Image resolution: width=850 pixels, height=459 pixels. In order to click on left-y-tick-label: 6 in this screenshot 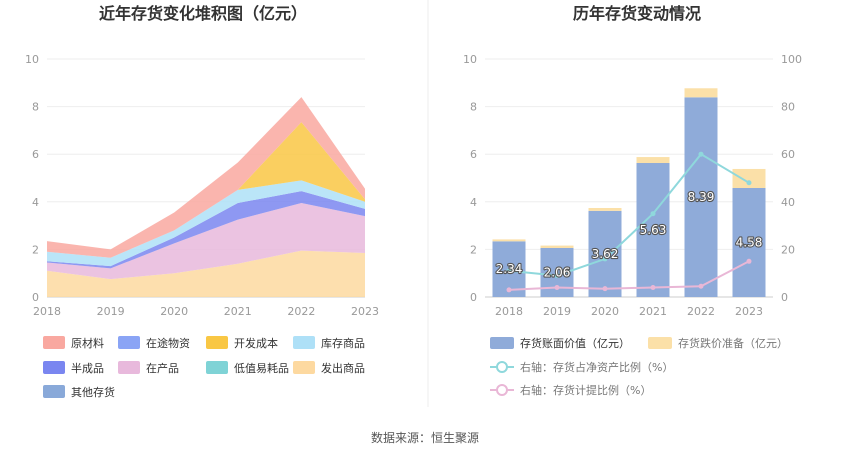, I will do `click(35, 154)`.